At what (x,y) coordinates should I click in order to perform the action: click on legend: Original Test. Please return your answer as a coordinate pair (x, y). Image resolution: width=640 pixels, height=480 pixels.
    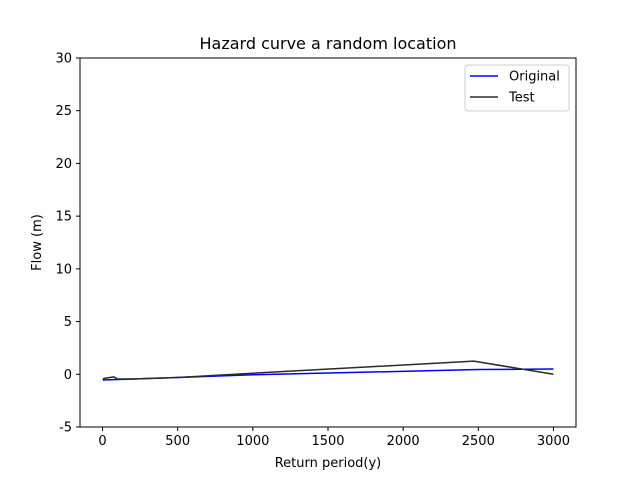
    Looking at the image, I should click on (517, 88).